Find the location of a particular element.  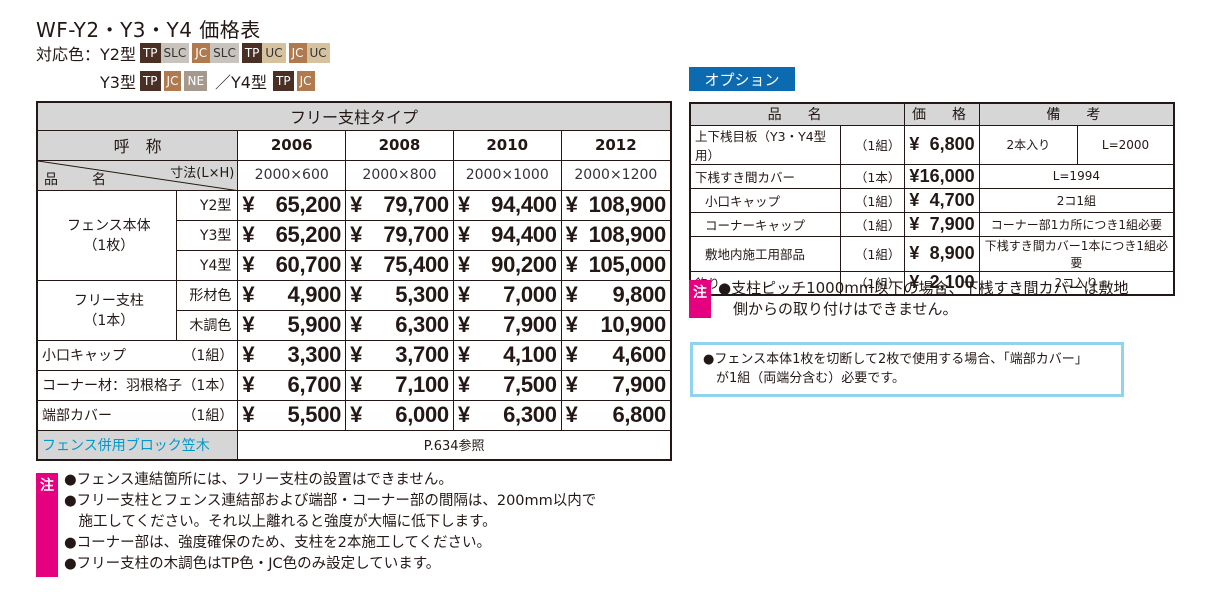

option-price: ¥7,900 is located at coordinates (942, 224).